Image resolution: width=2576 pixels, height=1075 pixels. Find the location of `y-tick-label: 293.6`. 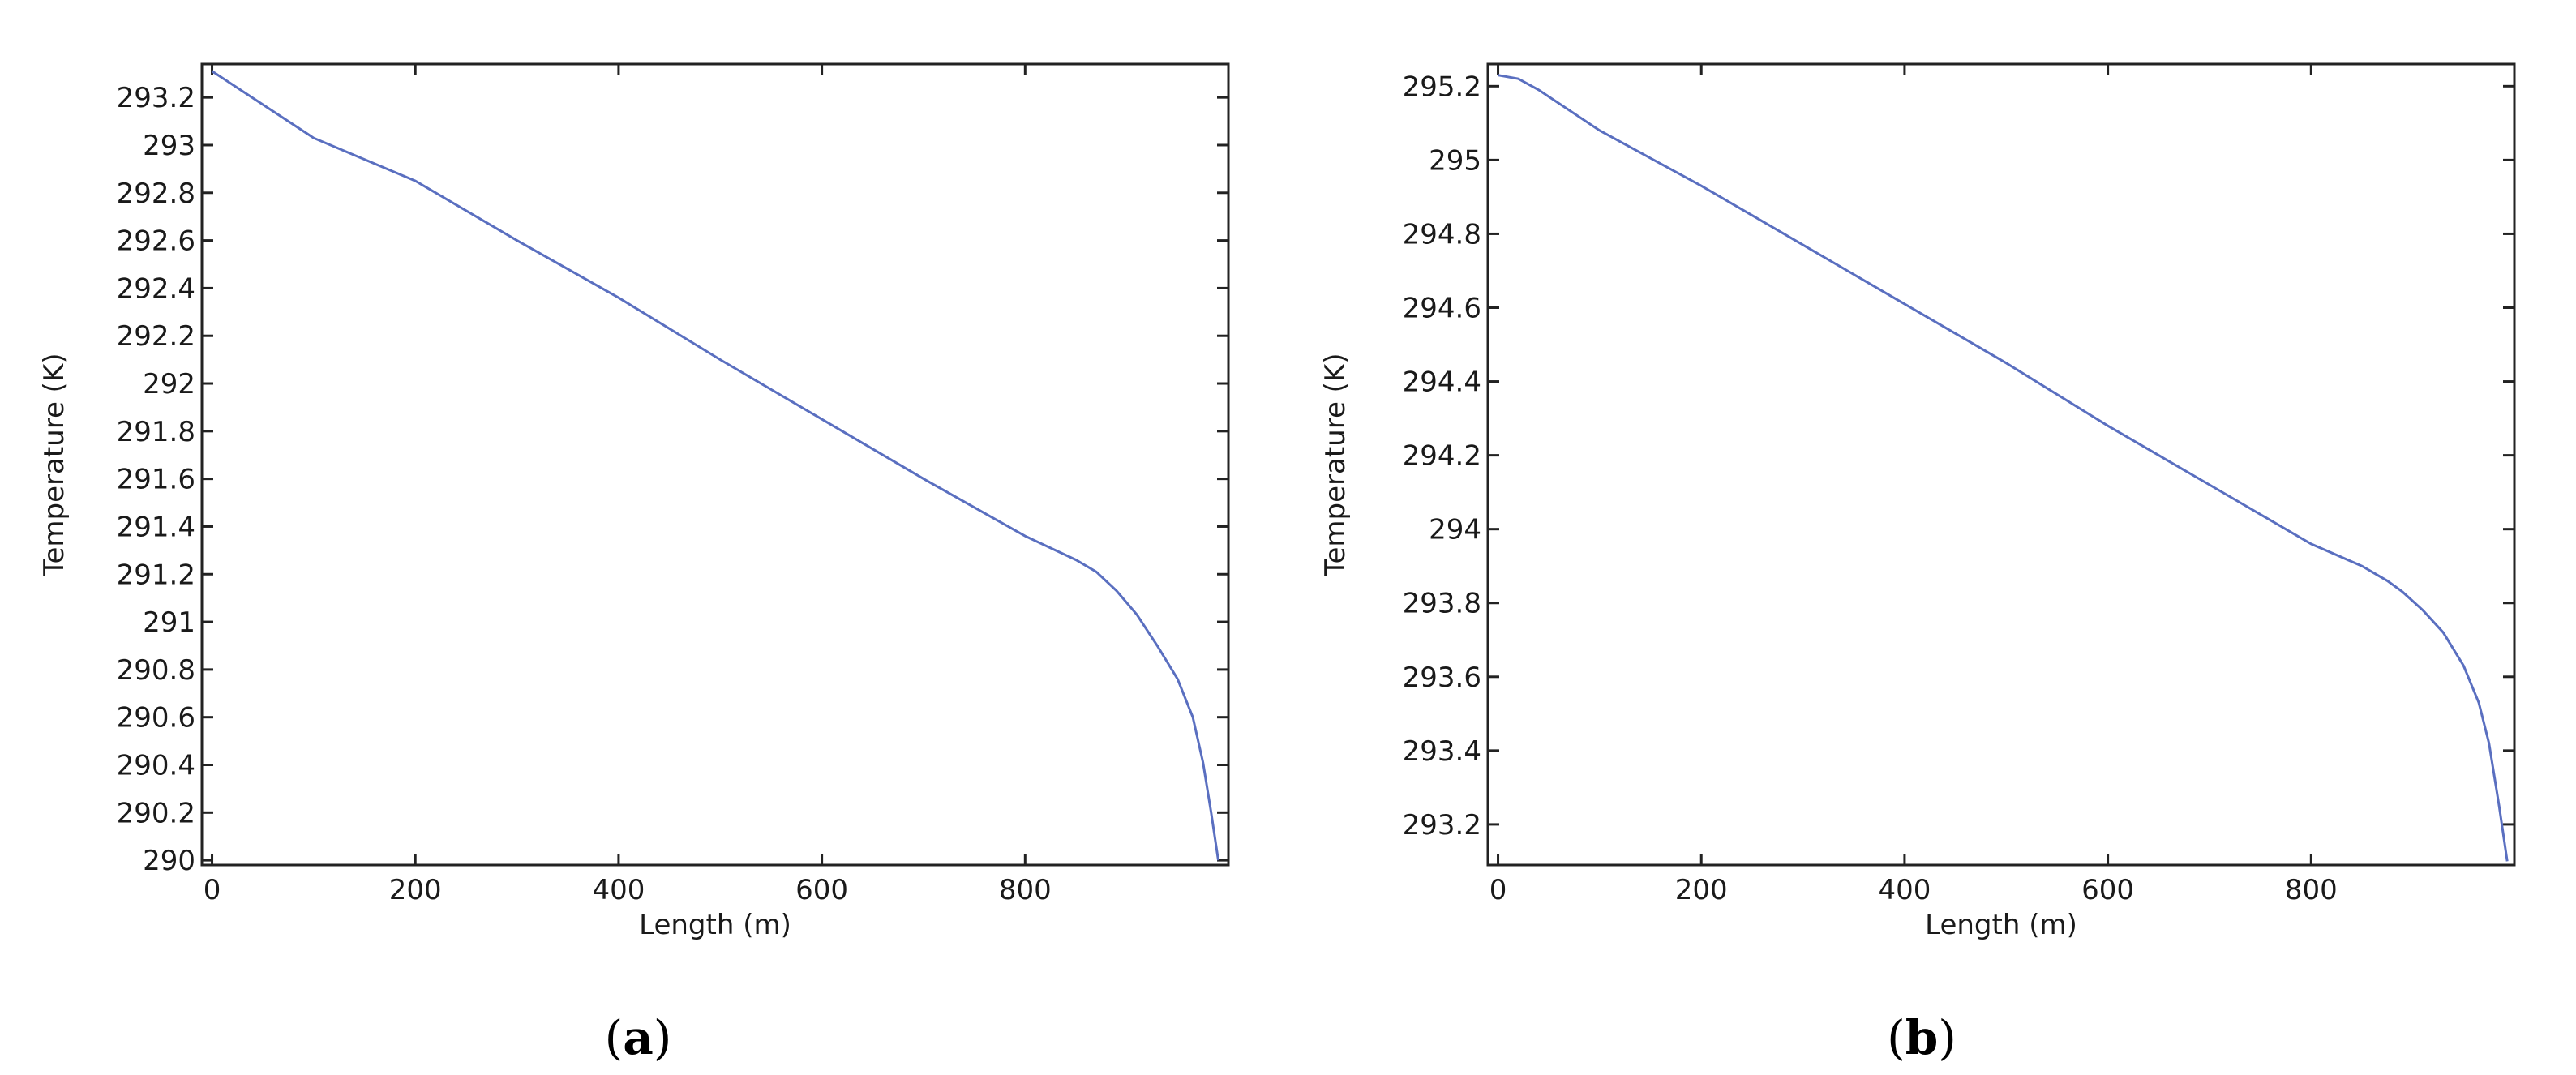

y-tick-label: 293.6 is located at coordinates (1442, 678).